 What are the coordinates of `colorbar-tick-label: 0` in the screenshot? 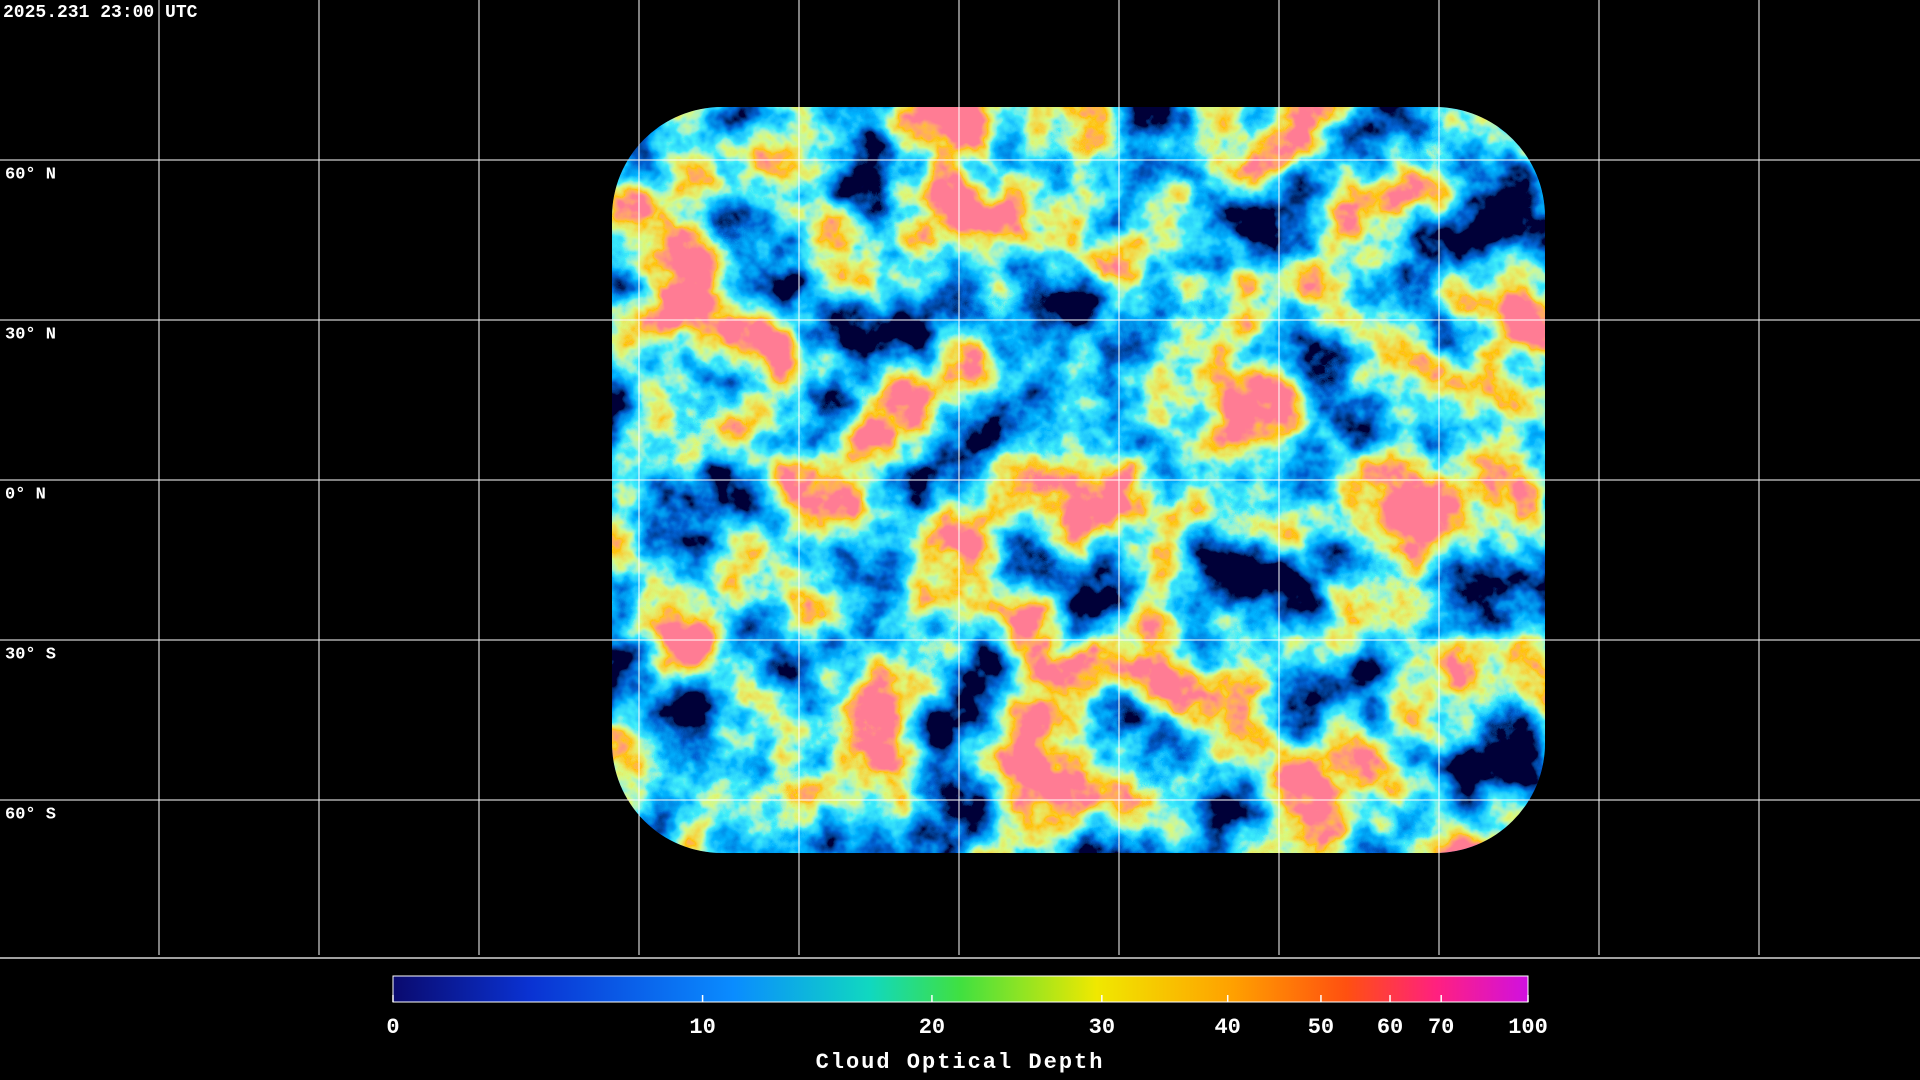 It's located at (392, 1027).